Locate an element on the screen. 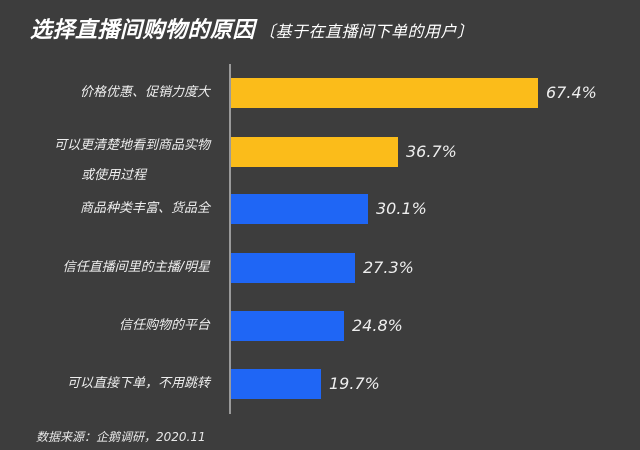 This screenshot has width=640, height=450. chart-title-subtitle: 〔基于在直播间下单的用户〕 is located at coordinates (366, 31).